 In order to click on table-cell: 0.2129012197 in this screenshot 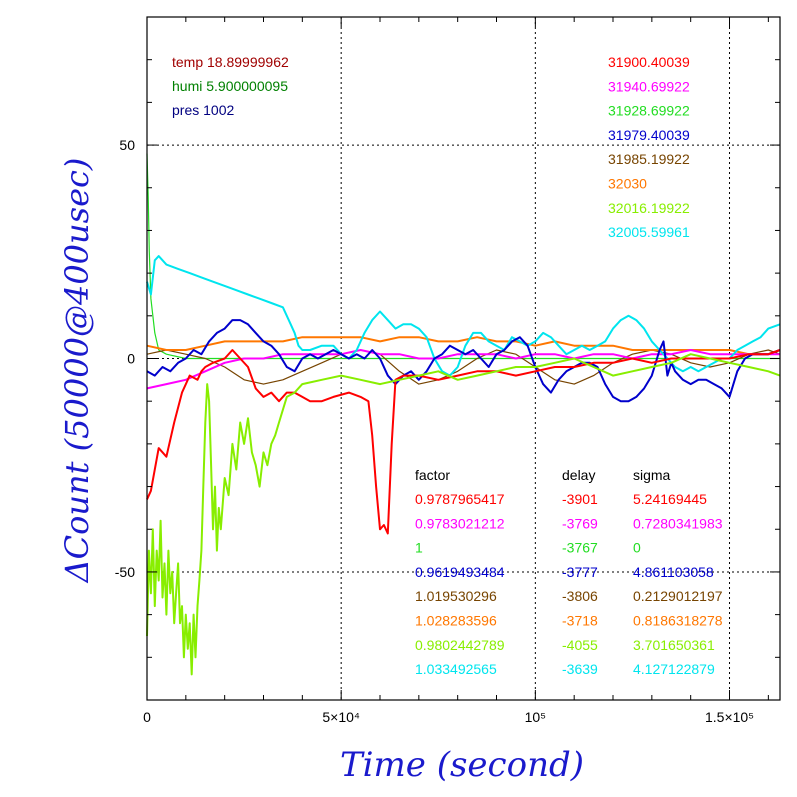, I will do `click(678, 596)`.